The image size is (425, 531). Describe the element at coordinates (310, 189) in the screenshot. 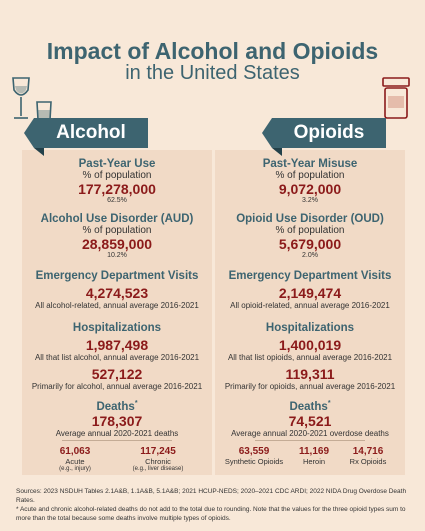

I see `past-year-misuse-value: 9,072,000` at that location.